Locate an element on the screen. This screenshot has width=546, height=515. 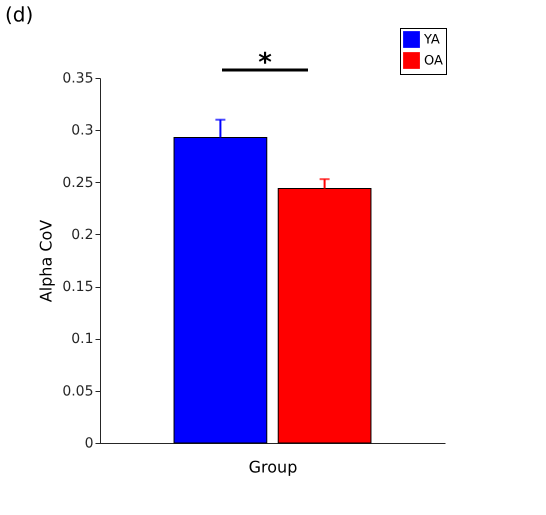
chart-title: (d) is located at coordinates (19, 14).